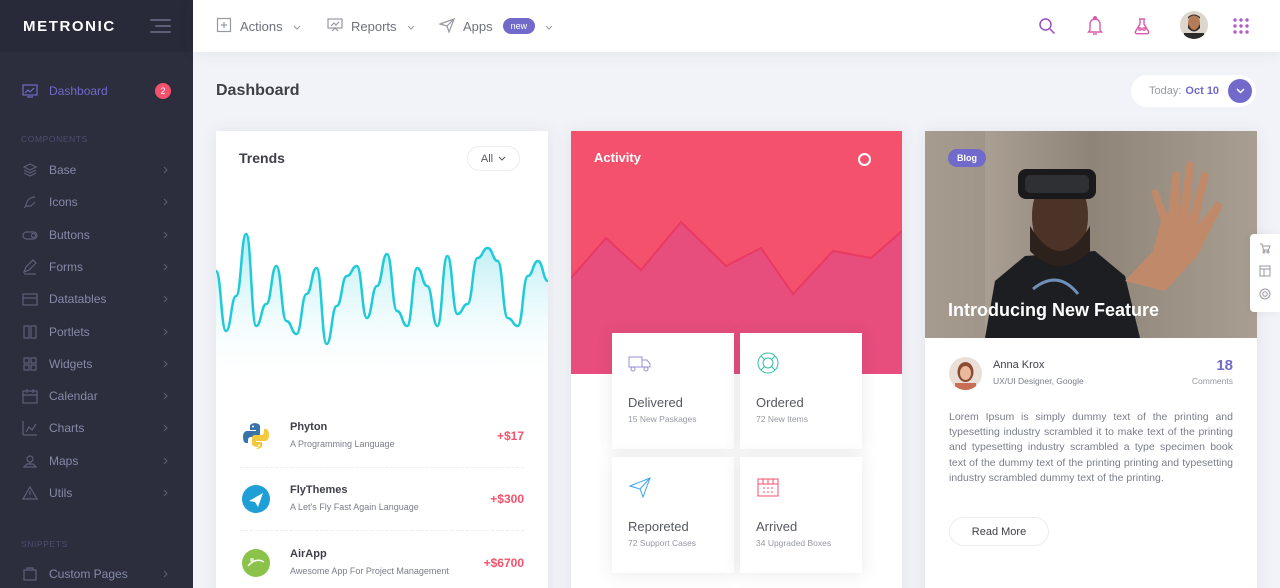 The image size is (1280, 588). I want to click on sidebar-item-maps: Maps, so click(96, 461).